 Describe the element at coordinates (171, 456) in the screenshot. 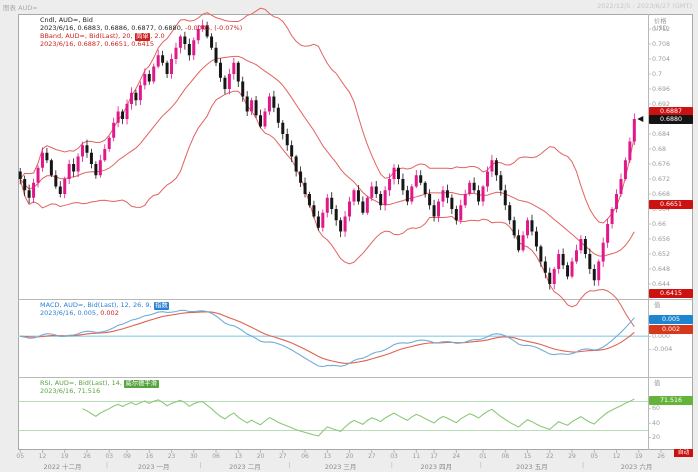

I see `day-tick-label: 23` at that location.